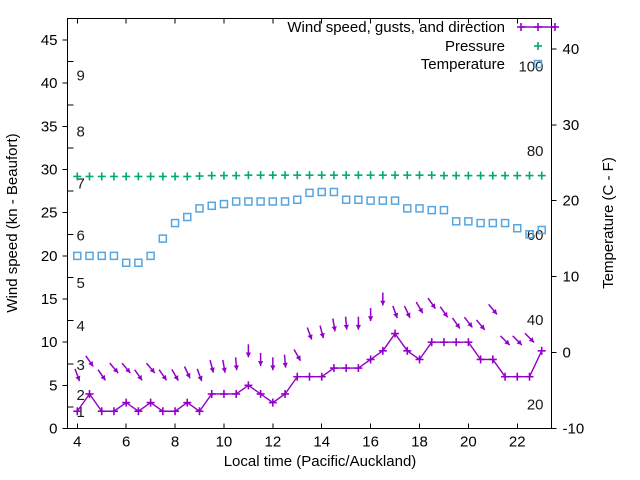 The image size is (640, 480). What do you see at coordinates (49, 126) in the screenshot?
I see `y-tick-label: 35` at bounding box center [49, 126].